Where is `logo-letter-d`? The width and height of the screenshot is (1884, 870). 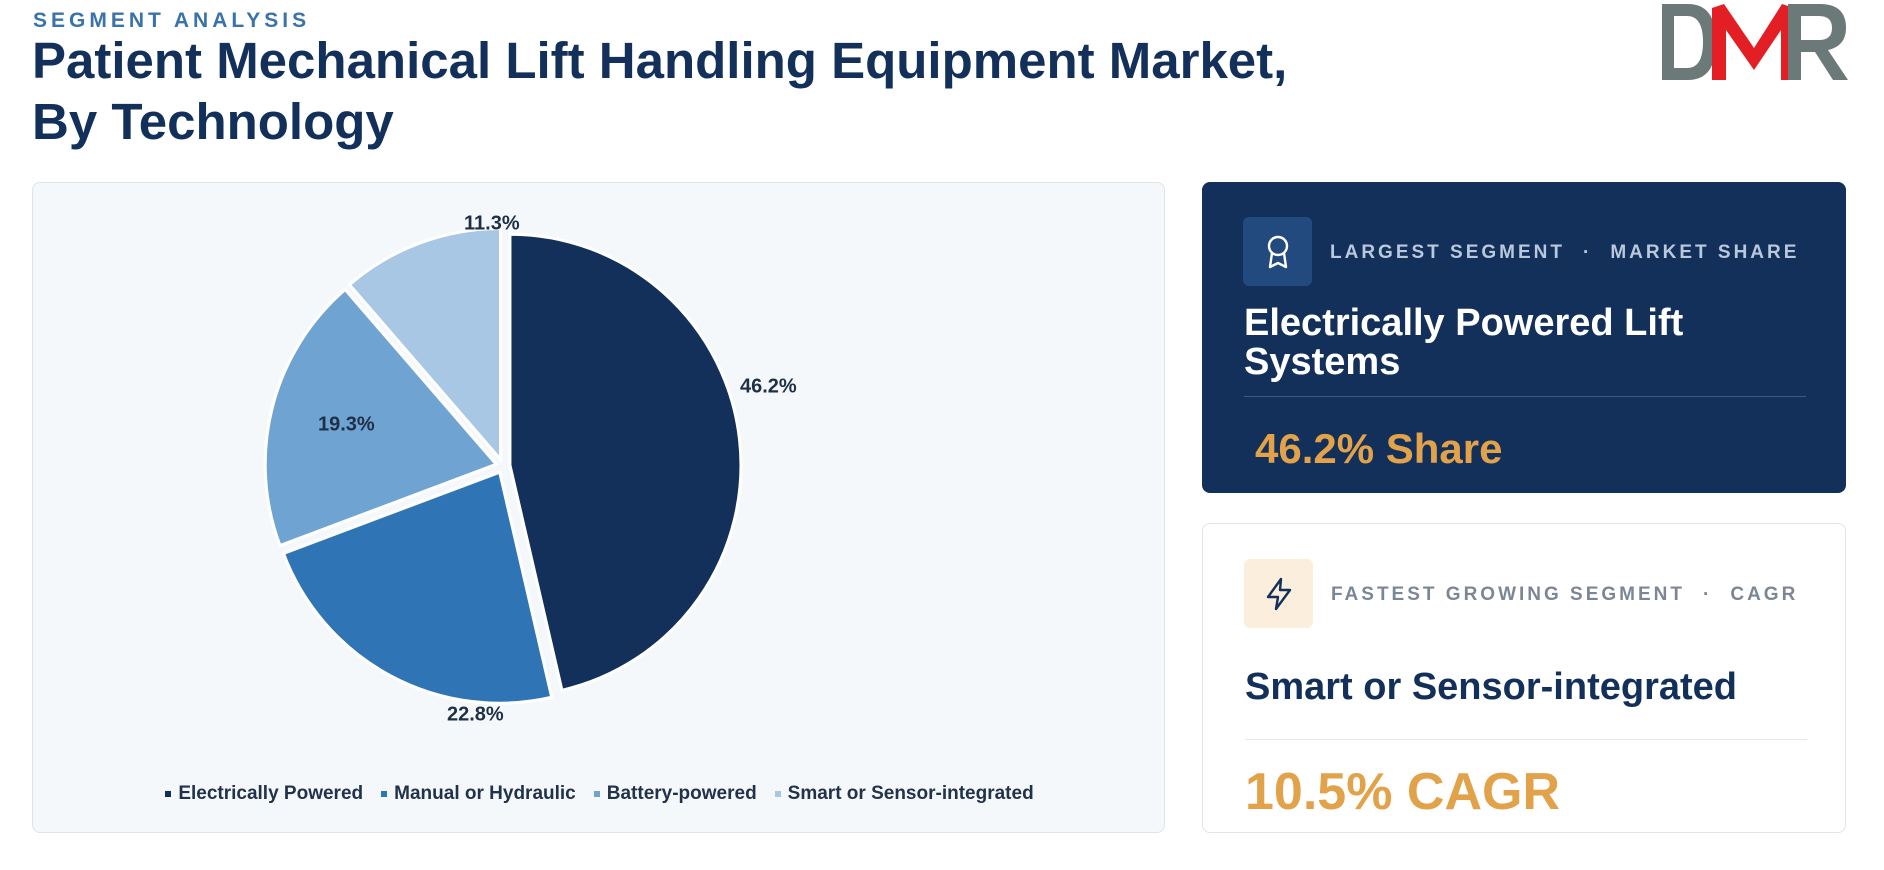 logo-letter-d is located at coordinates (1689, 42).